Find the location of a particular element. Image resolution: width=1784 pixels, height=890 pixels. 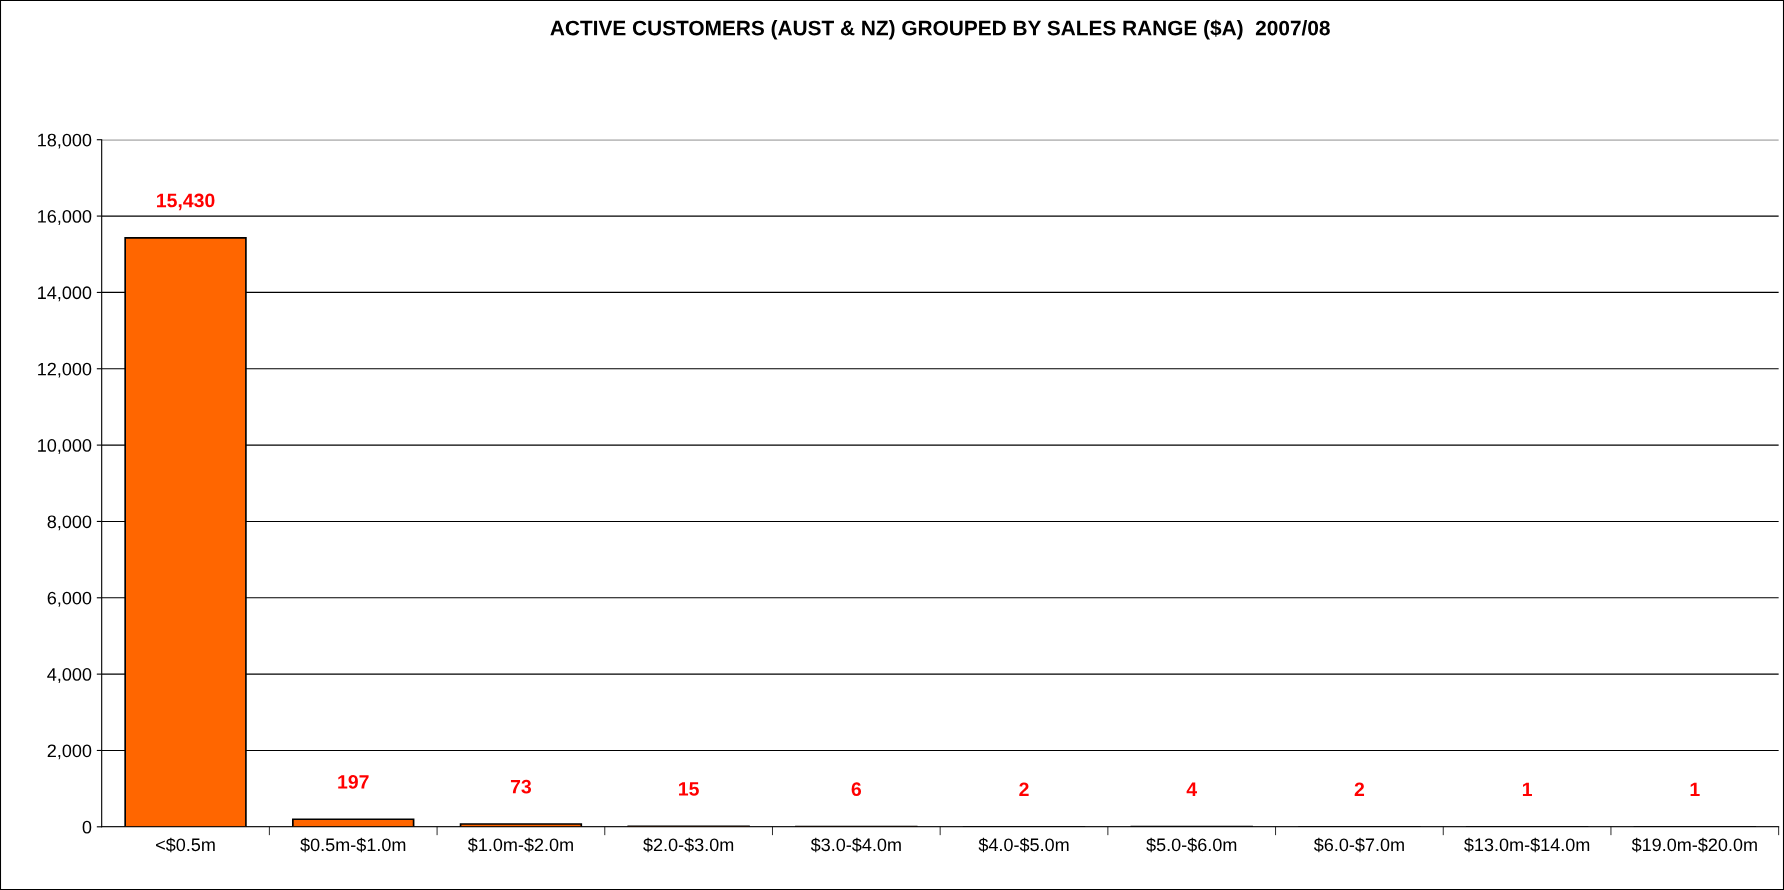

y-tick-label: 16,000 is located at coordinates (65, 217).